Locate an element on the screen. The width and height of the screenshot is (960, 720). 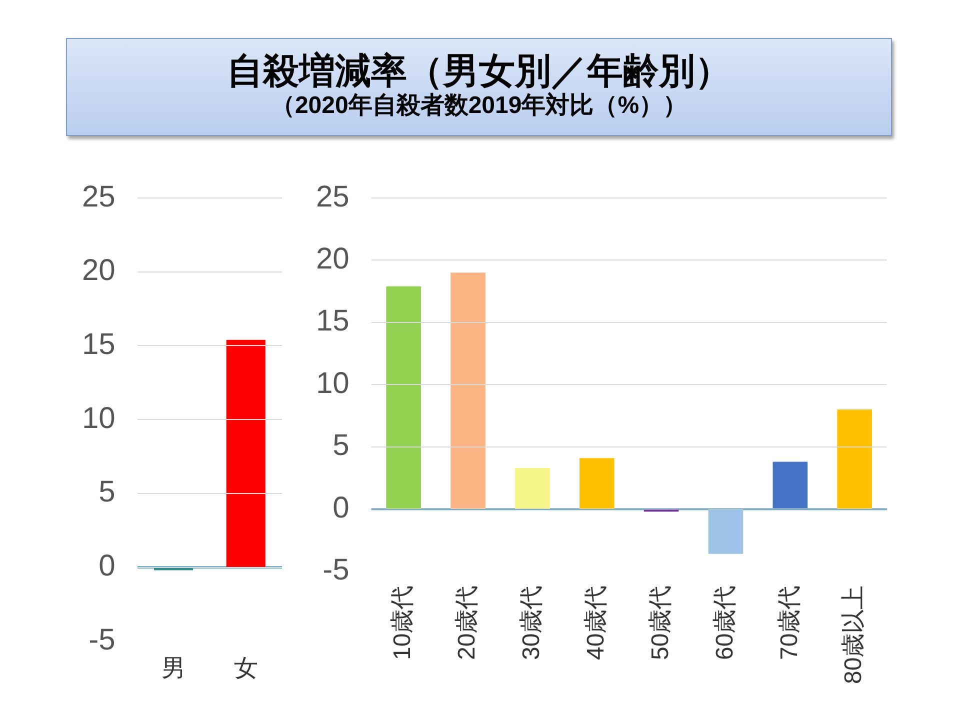
x-tick-label: 30歳代 is located at coordinates (532, 622).